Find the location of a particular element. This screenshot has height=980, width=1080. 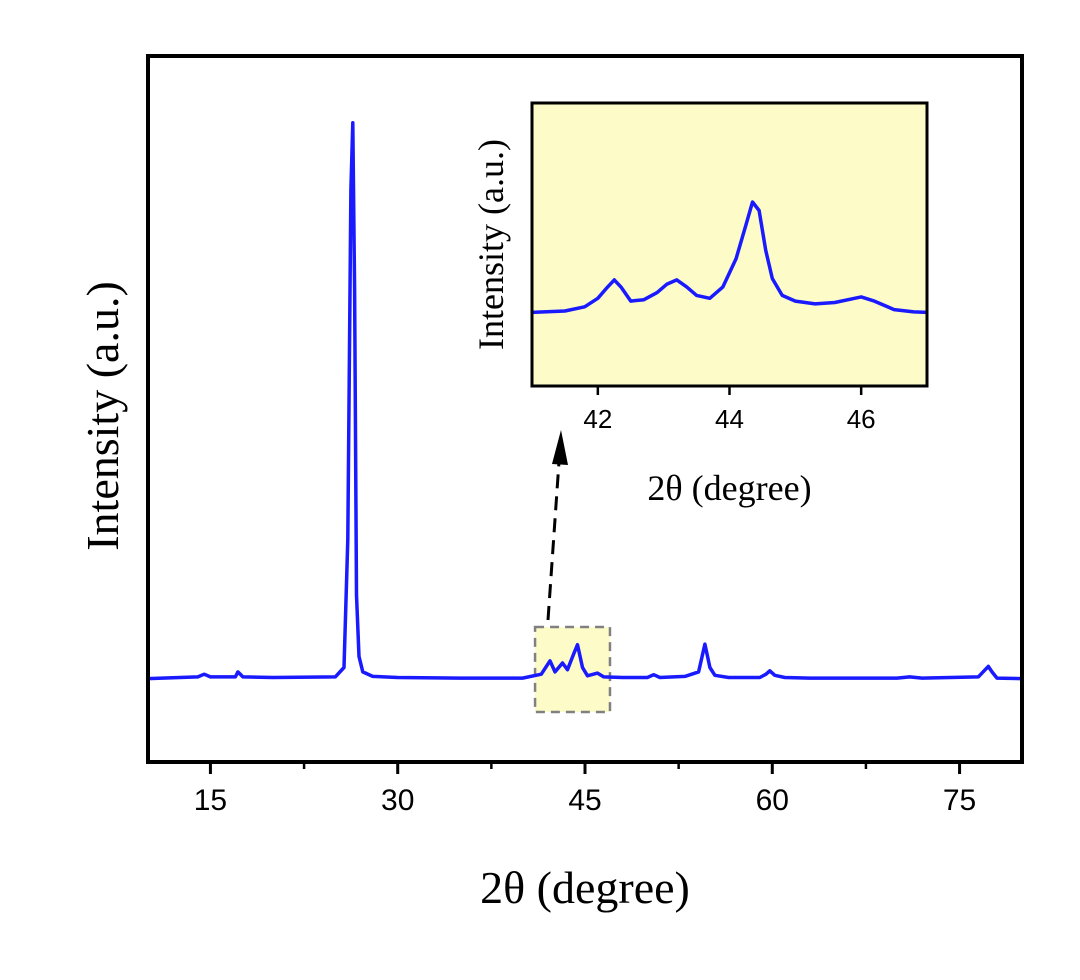

inset-x-tick-label-2: 46 is located at coordinates (861, 419).